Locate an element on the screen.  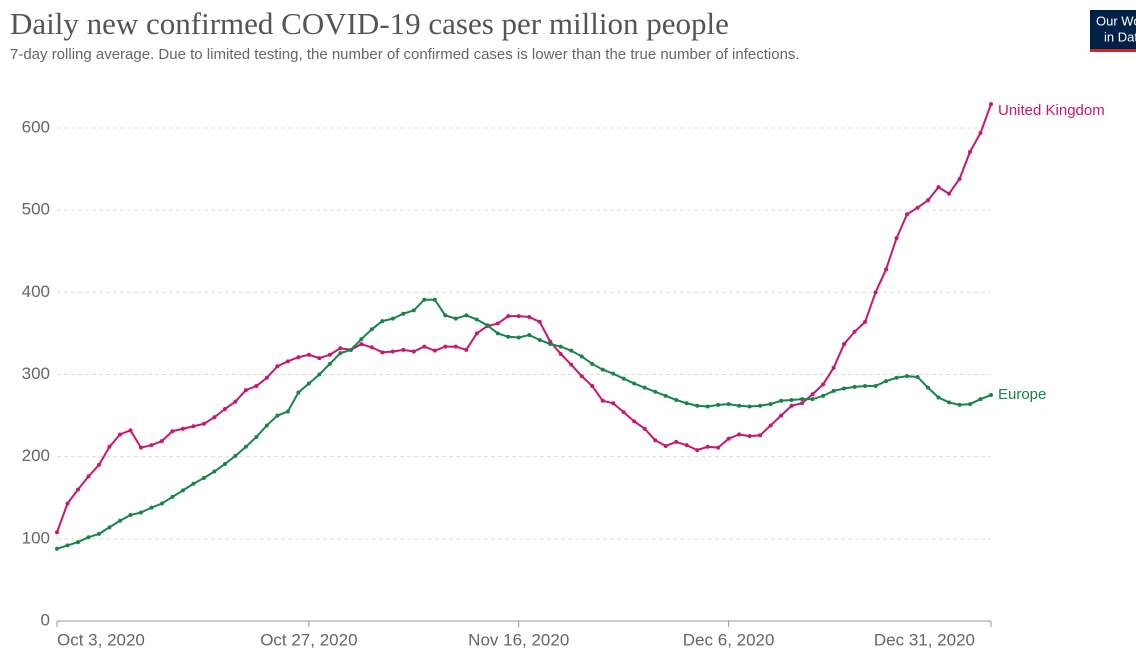
y-tick-label: 300 is located at coordinates (36, 373).